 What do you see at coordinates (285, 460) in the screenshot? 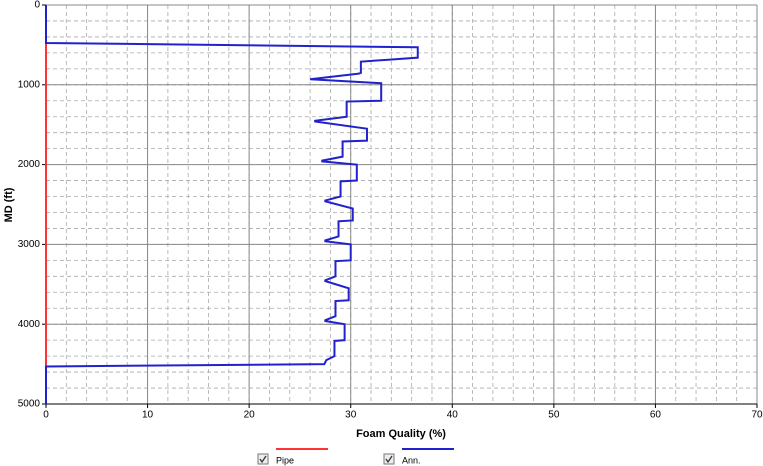
I see `legend-label: Pipe` at bounding box center [285, 460].